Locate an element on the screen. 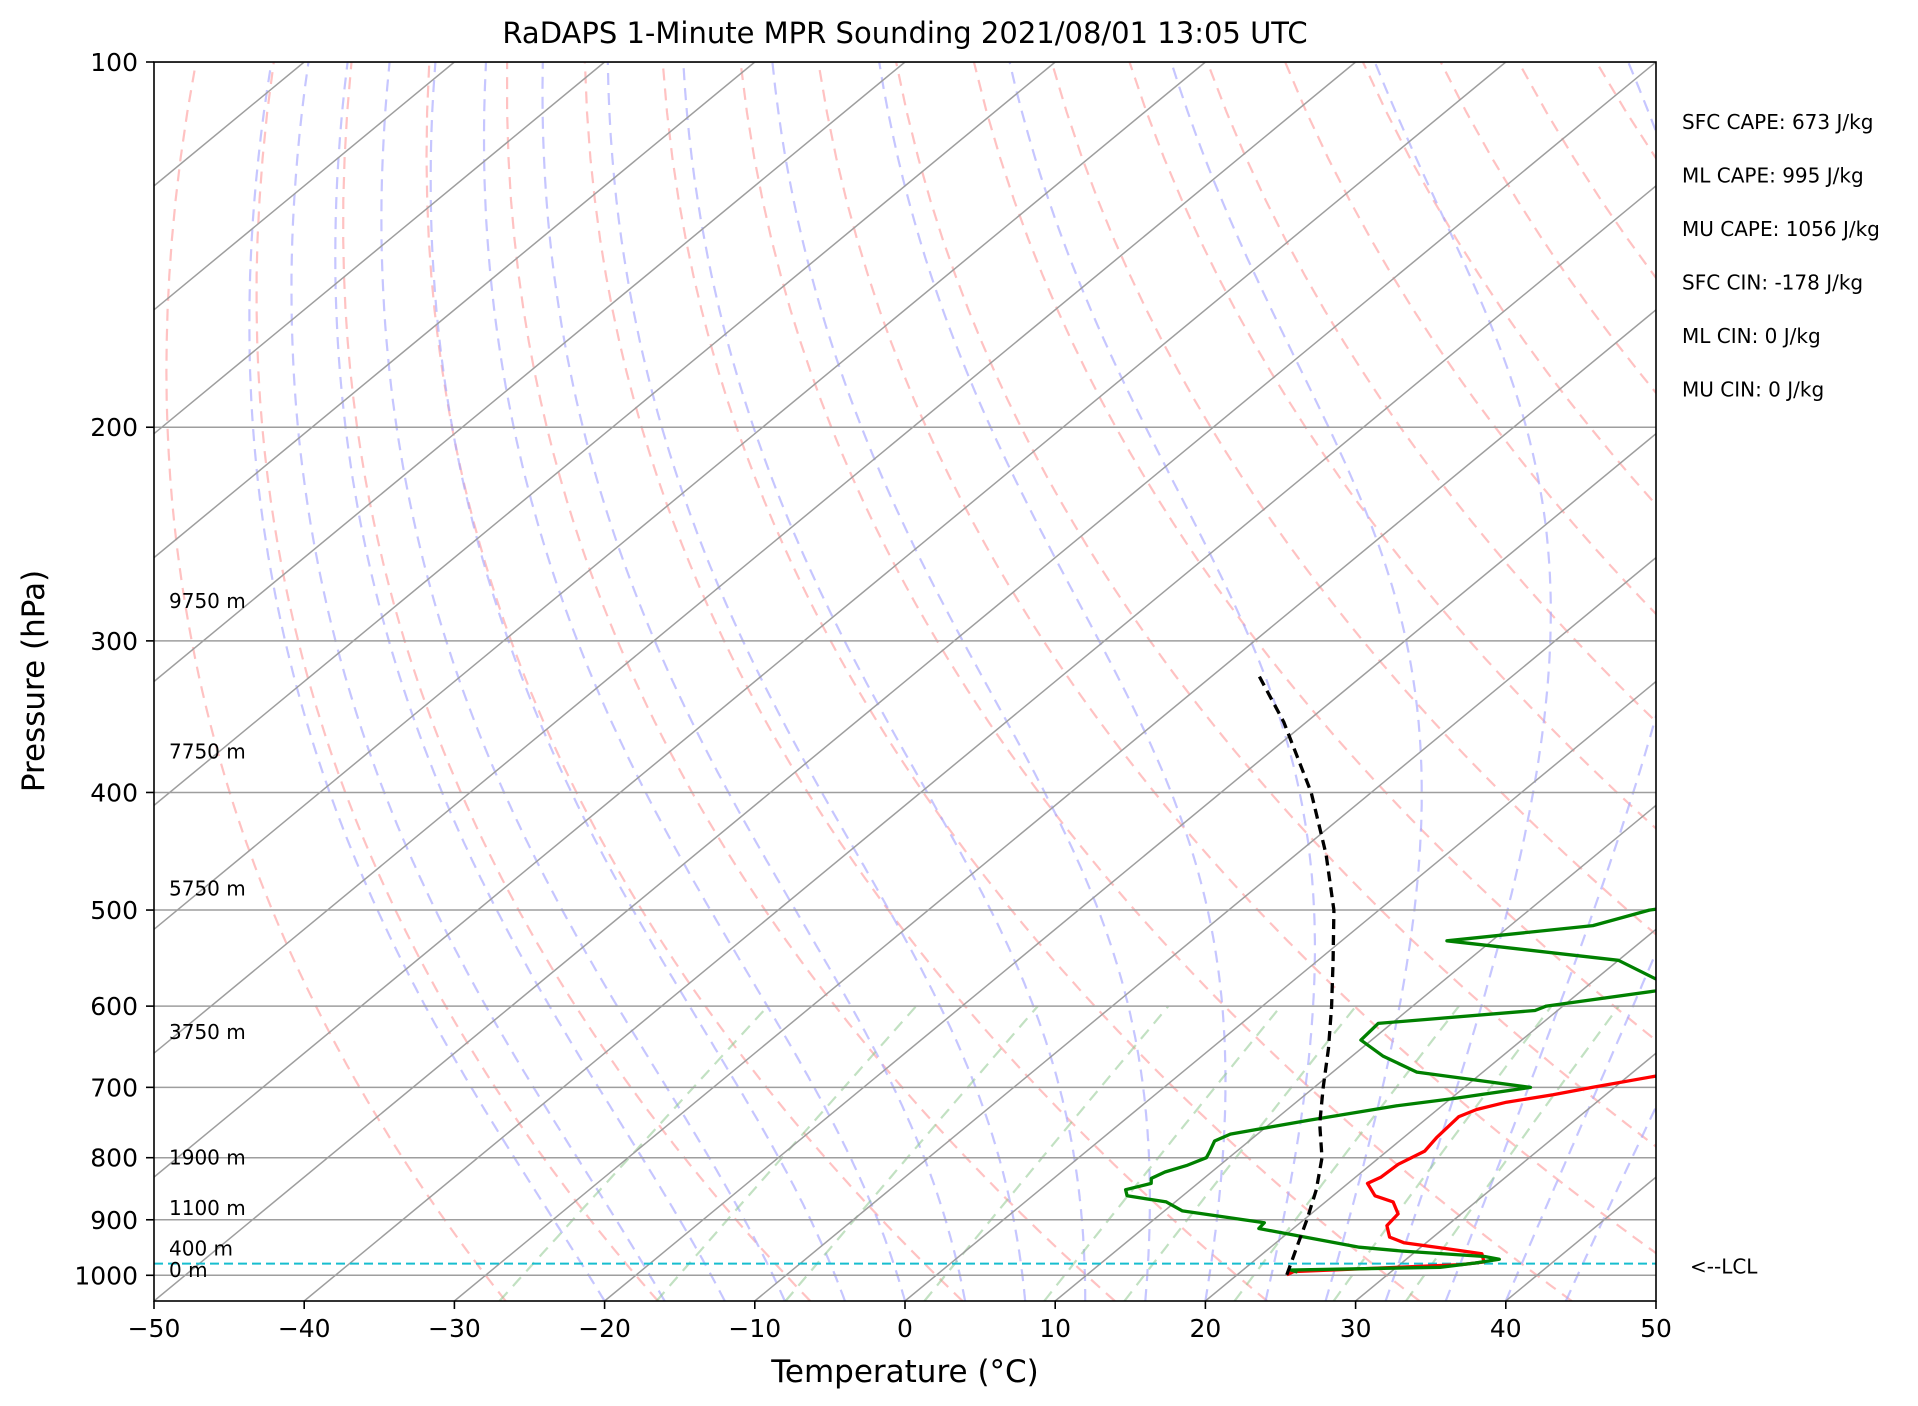 This screenshot has height=1406, width=1918. x-tick-label: 0 is located at coordinates (905, 1328).